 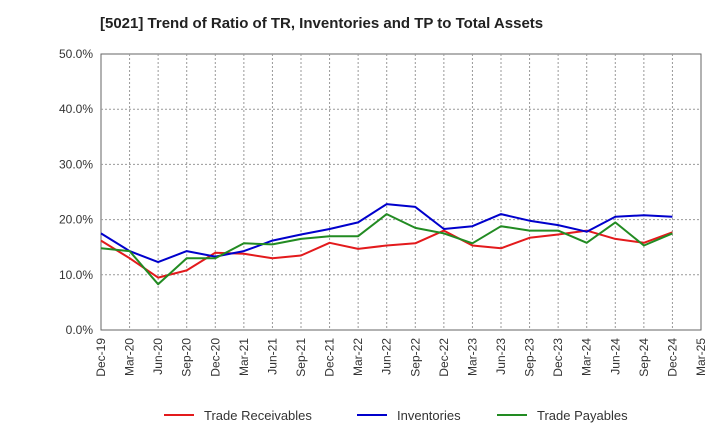 I want to click on y-tick-label: 20.0%, so click(x=76, y=220).